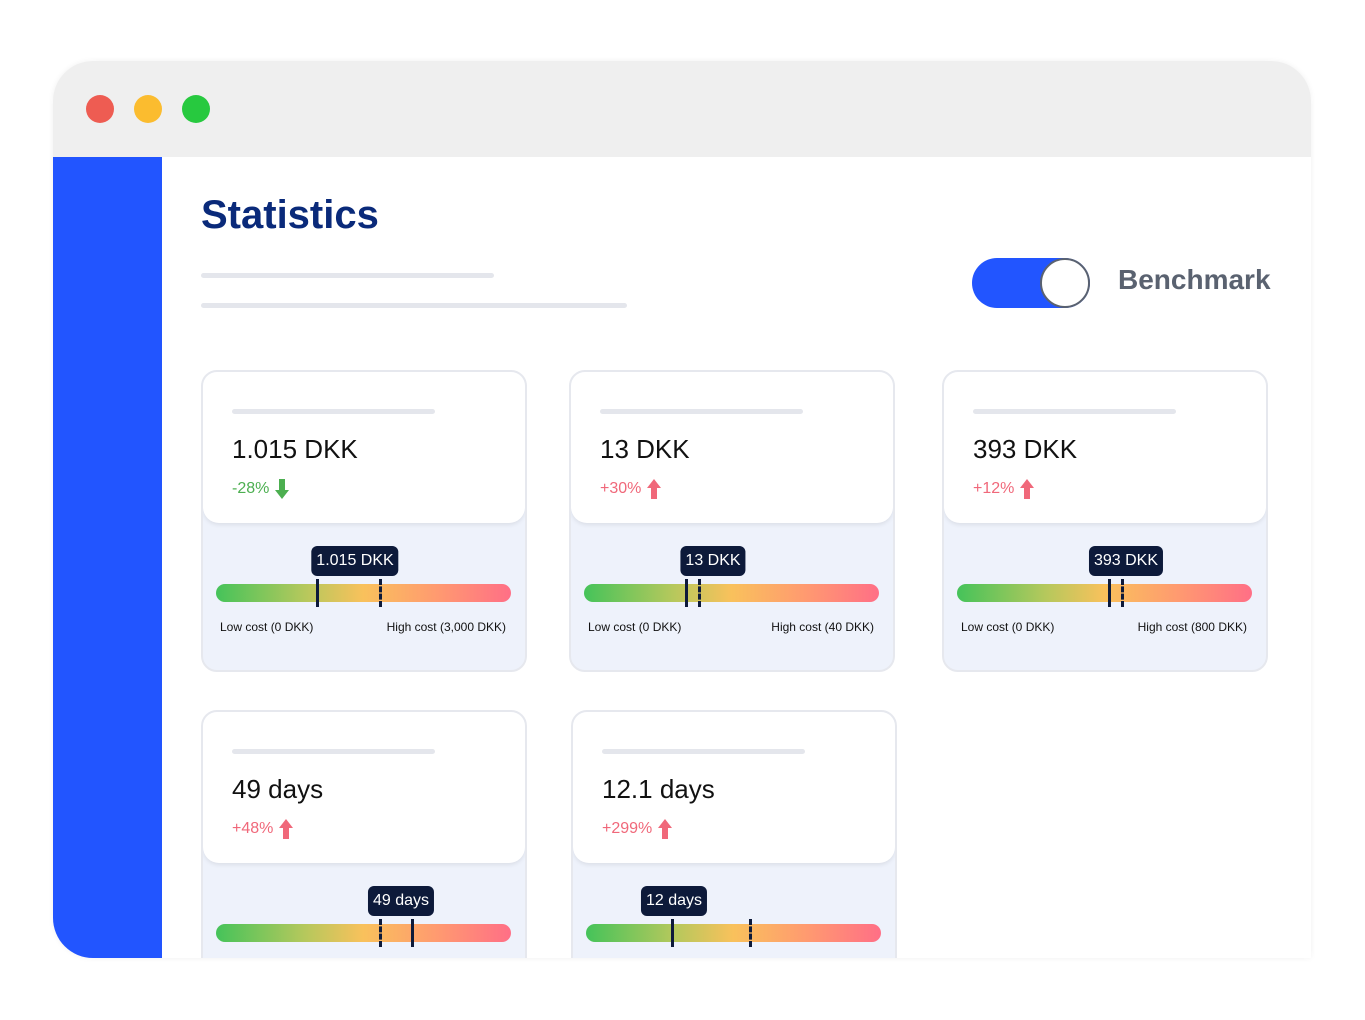 This screenshot has width=1365, height=1020. Describe the element at coordinates (822, 627) in the screenshot. I see `high-label: High cost (40 DKK)` at that location.